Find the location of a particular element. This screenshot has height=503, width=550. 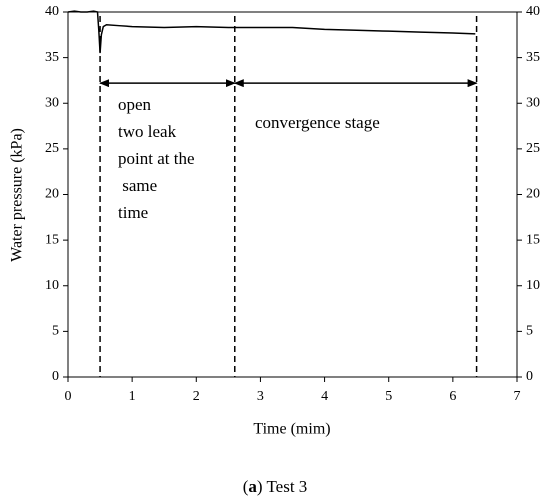

y-tick-label: 35 is located at coordinates (52, 57).